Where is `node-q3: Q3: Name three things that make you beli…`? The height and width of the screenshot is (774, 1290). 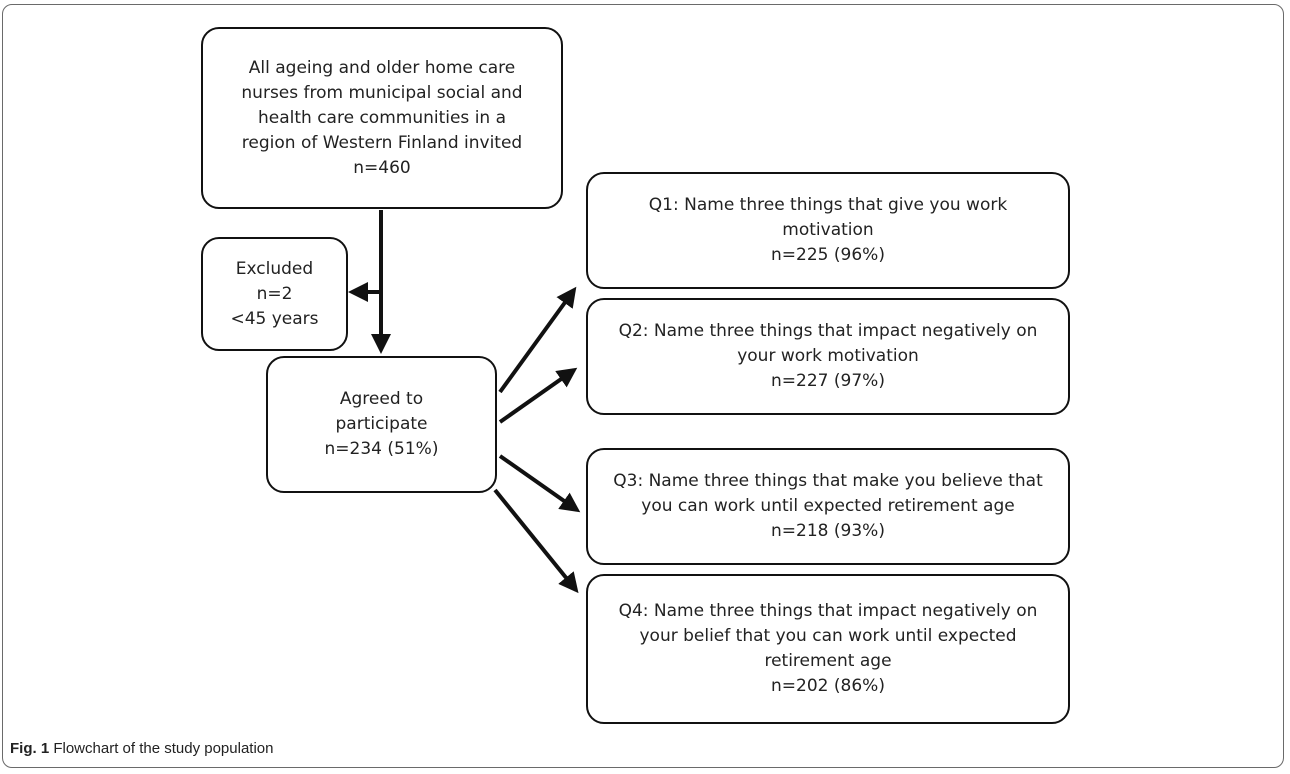 node-q3: Q3: Name three things that make you beli… is located at coordinates (828, 506).